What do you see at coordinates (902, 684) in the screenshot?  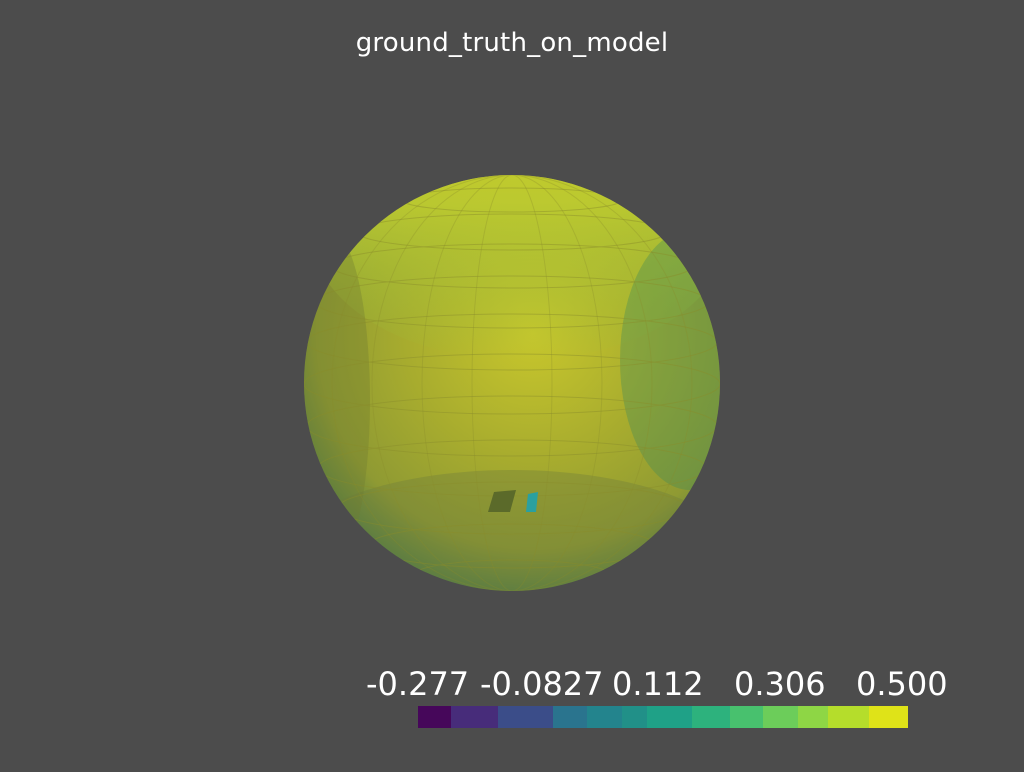 I see `colorbar-tick-label: 0.500` at bounding box center [902, 684].